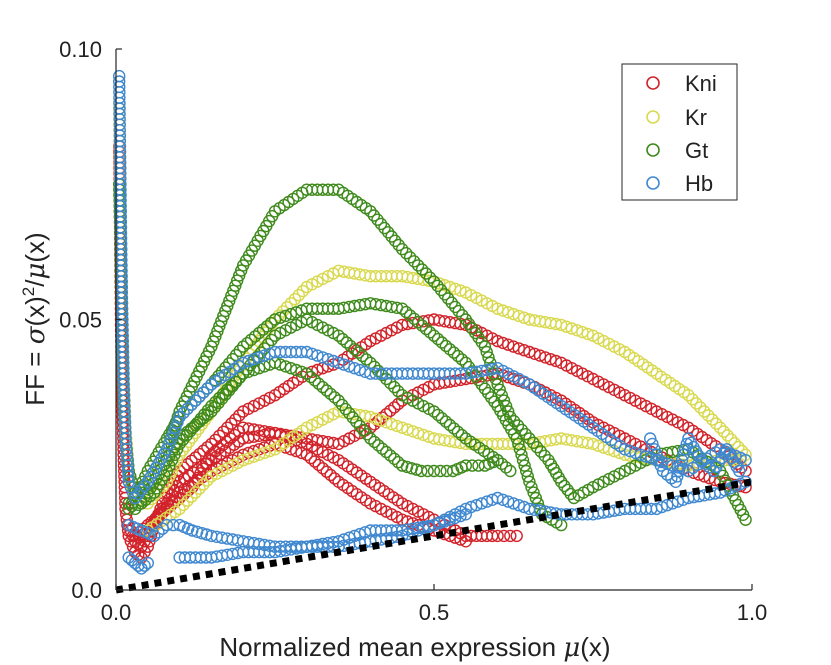  What do you see at coordinates (36, 334) in the screenshot?
I see `y-axis-label-sigma: σ` at bounding box center [36, 334].